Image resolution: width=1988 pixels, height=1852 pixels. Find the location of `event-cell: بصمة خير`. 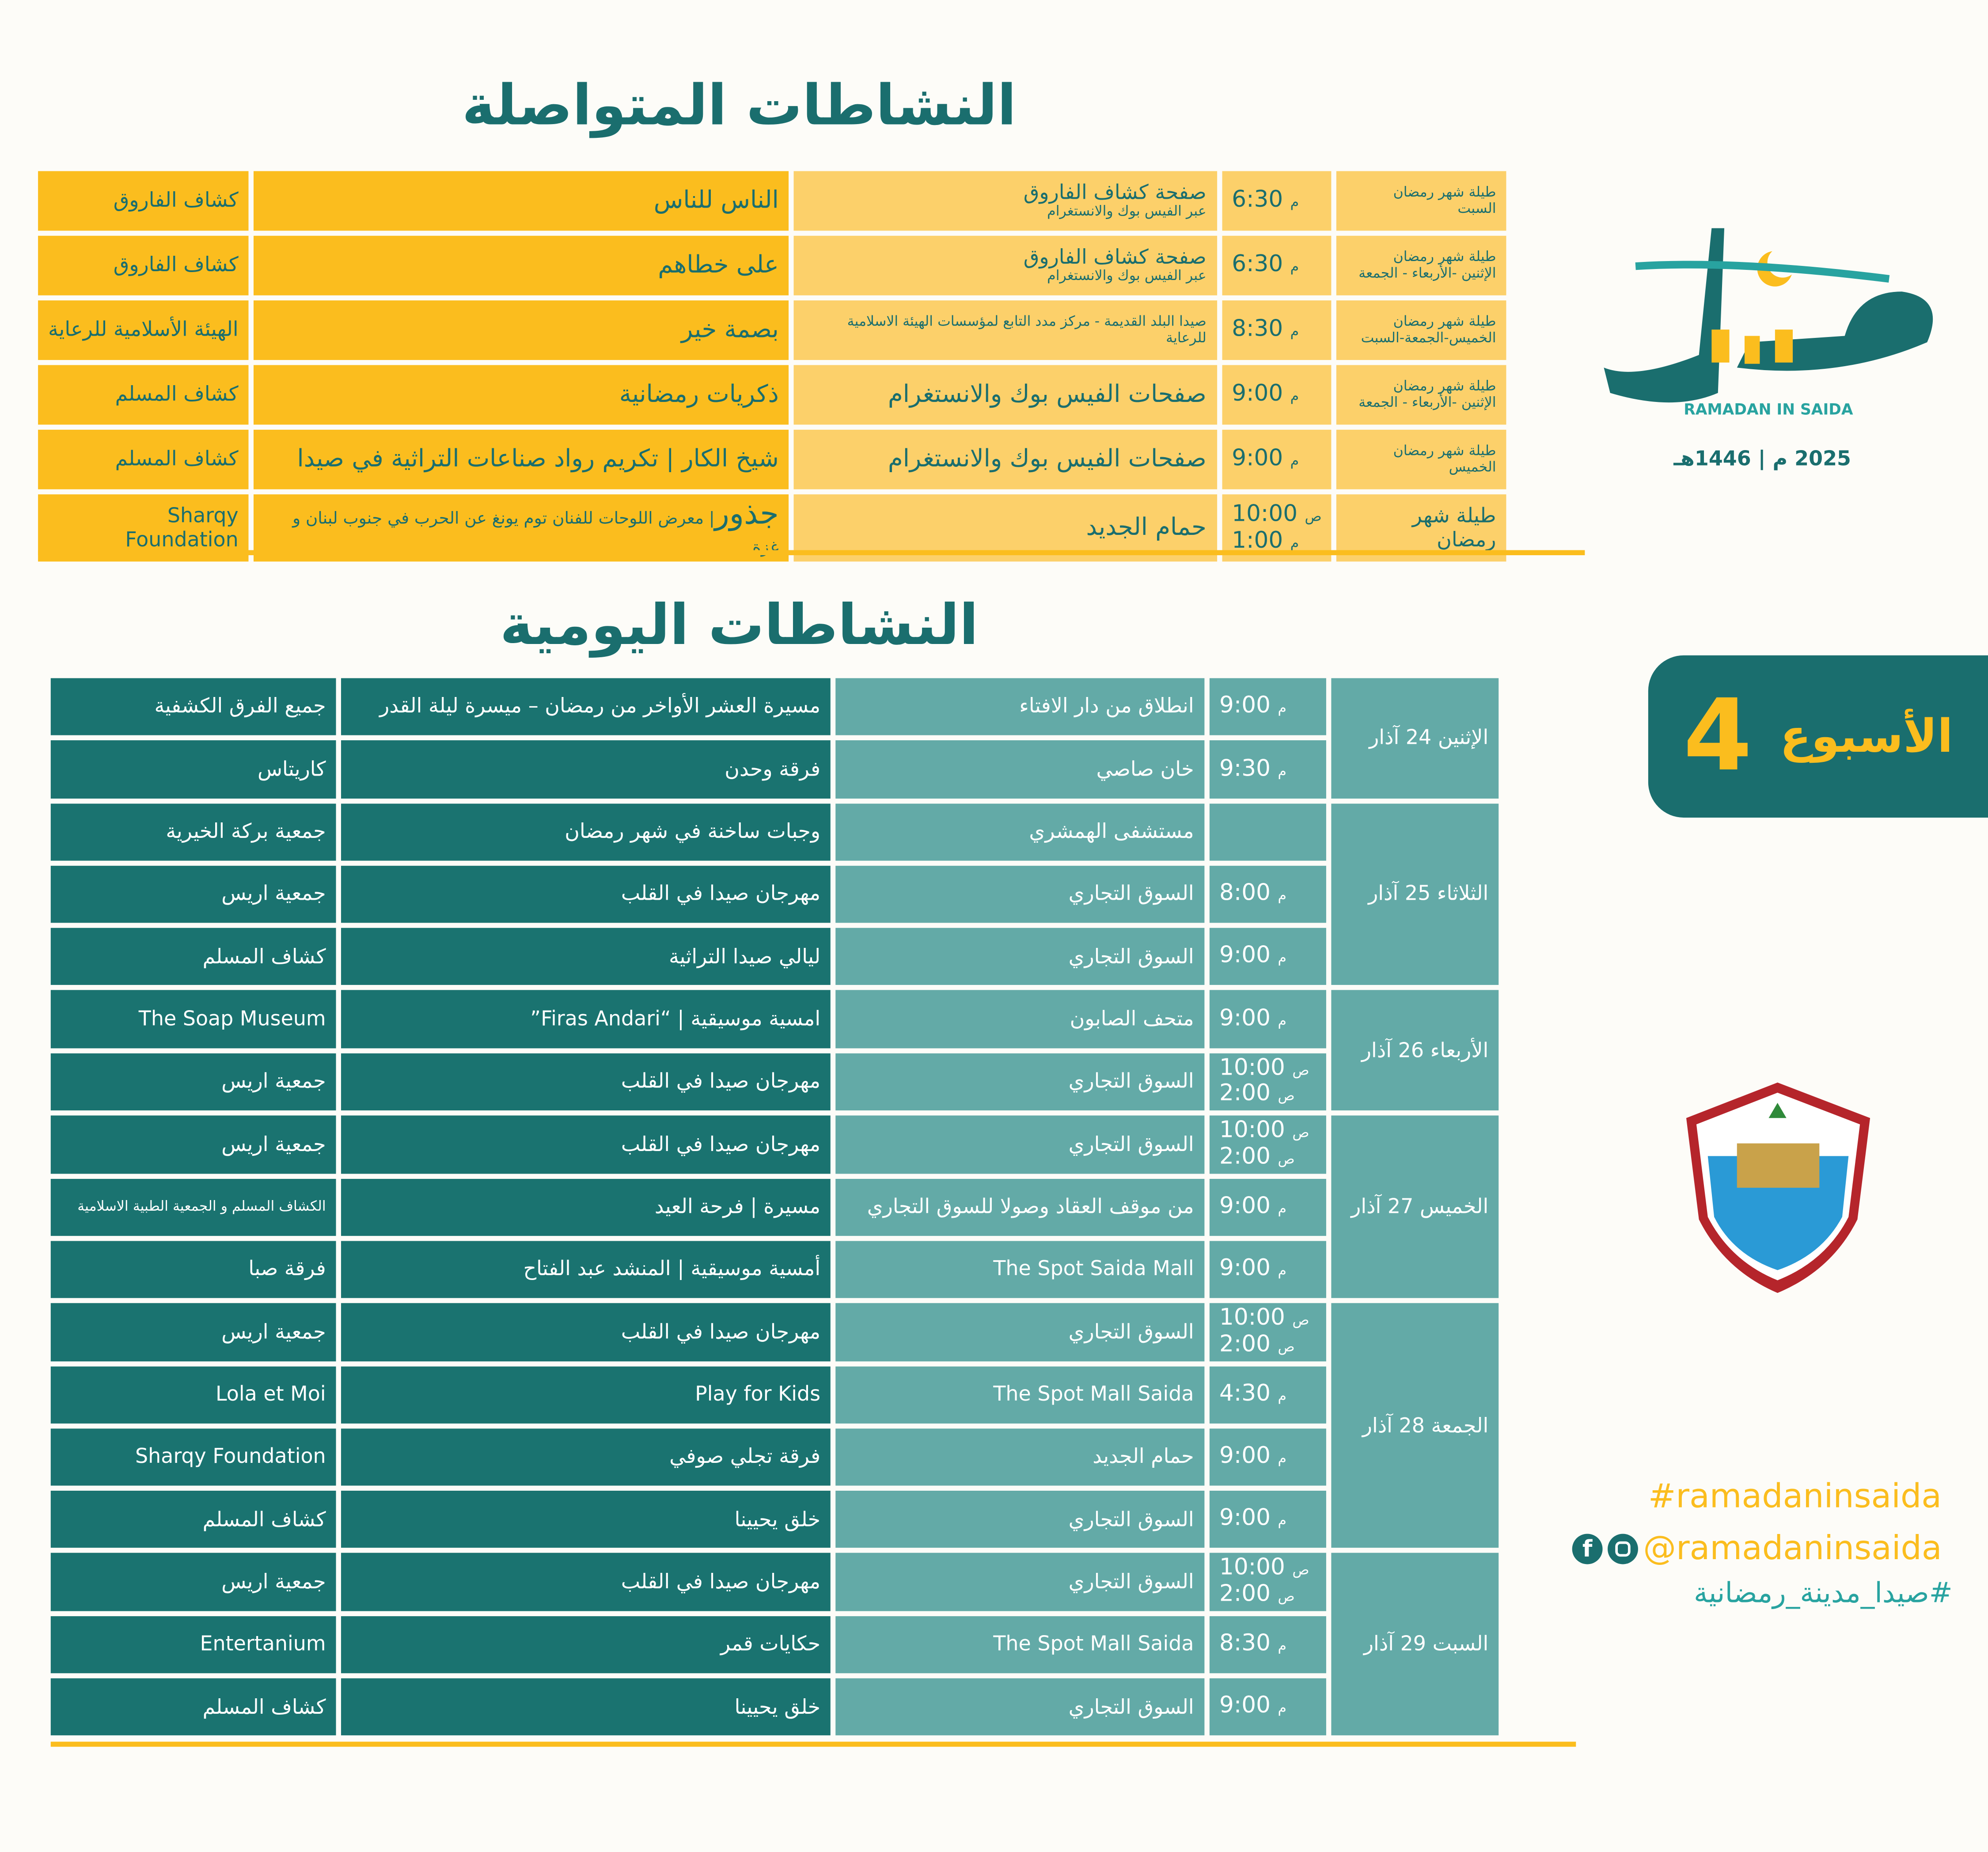

event-cell: بصمة خير is located at coordinates (521, 330).